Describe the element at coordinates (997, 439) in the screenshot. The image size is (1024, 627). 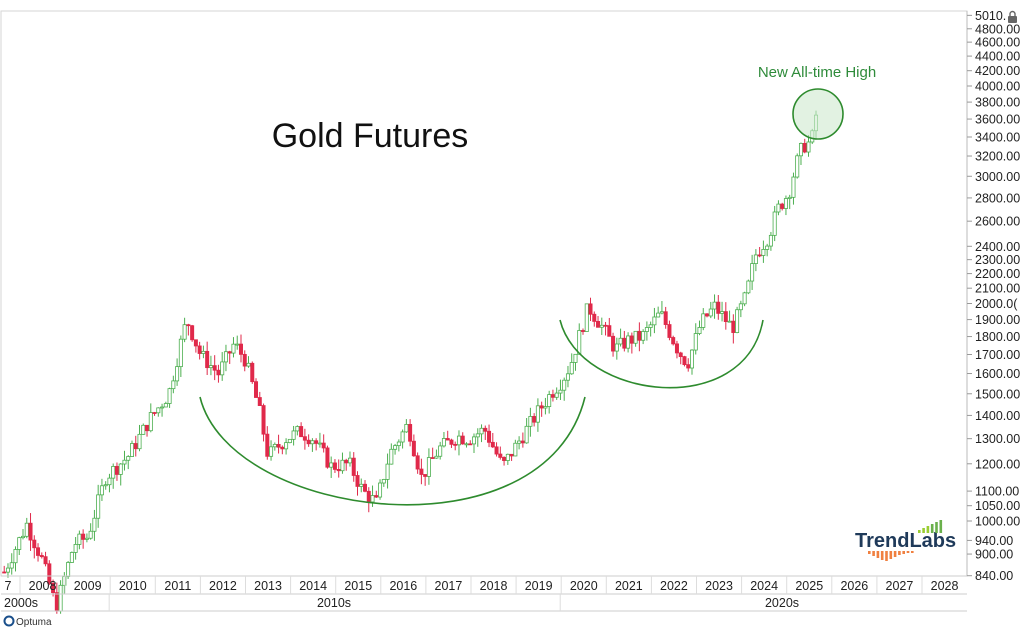
I see `y-tick-label: 1300.00` at that location.